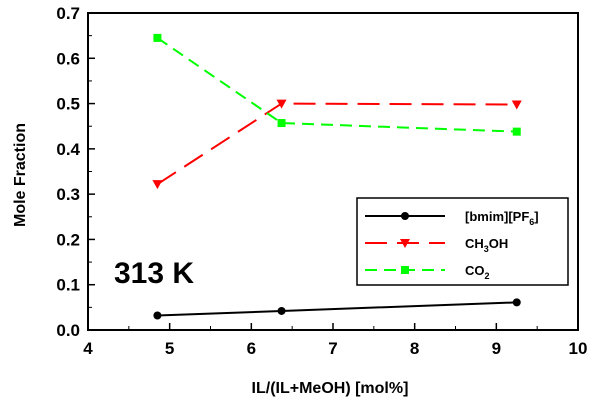  What do you see at coordinates (487, 276) in the screenshot?
I see `legend-label-sub: 2` at bounding box center [487, 276].